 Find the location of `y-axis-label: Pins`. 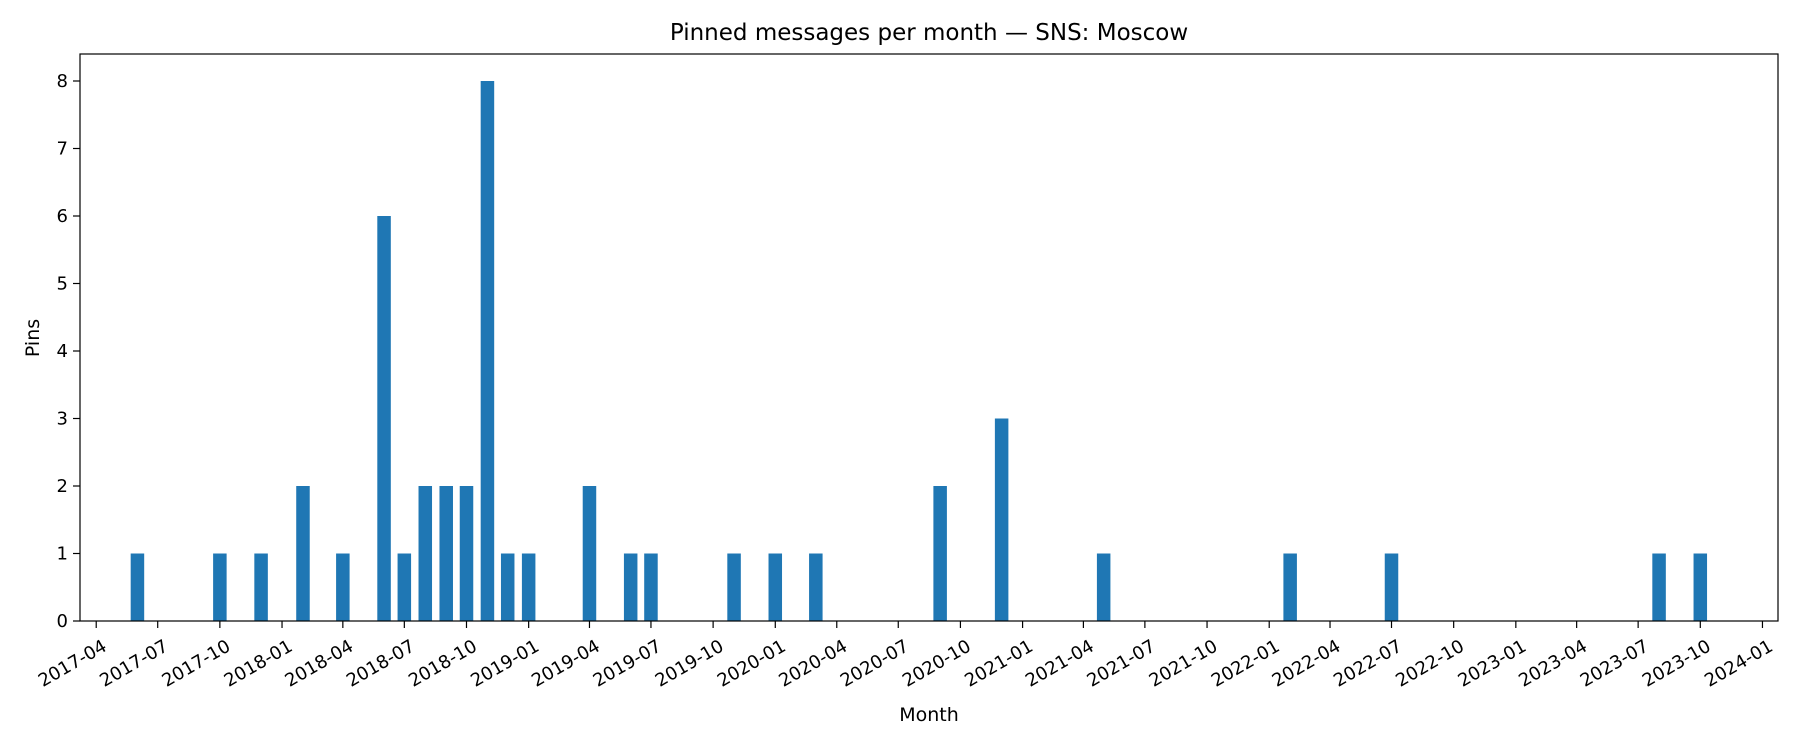

y-axis-label: Pins is located at coordinates (33, 338).